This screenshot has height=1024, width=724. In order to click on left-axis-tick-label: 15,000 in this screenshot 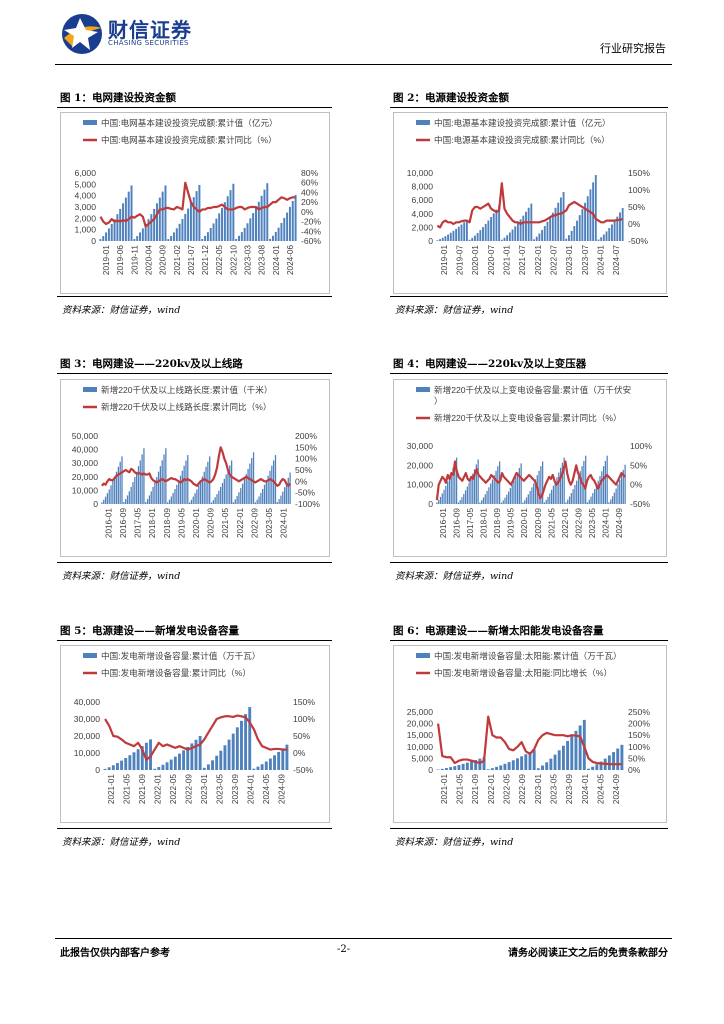, I will do `click(420, 735)`.